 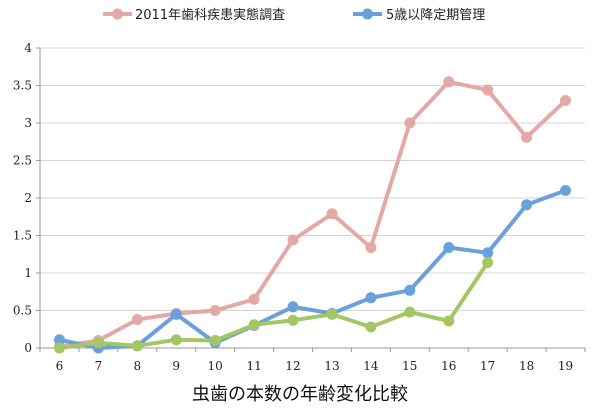 I want to click on y-tick-label-5: 2.5, so click(x=22, y=161).